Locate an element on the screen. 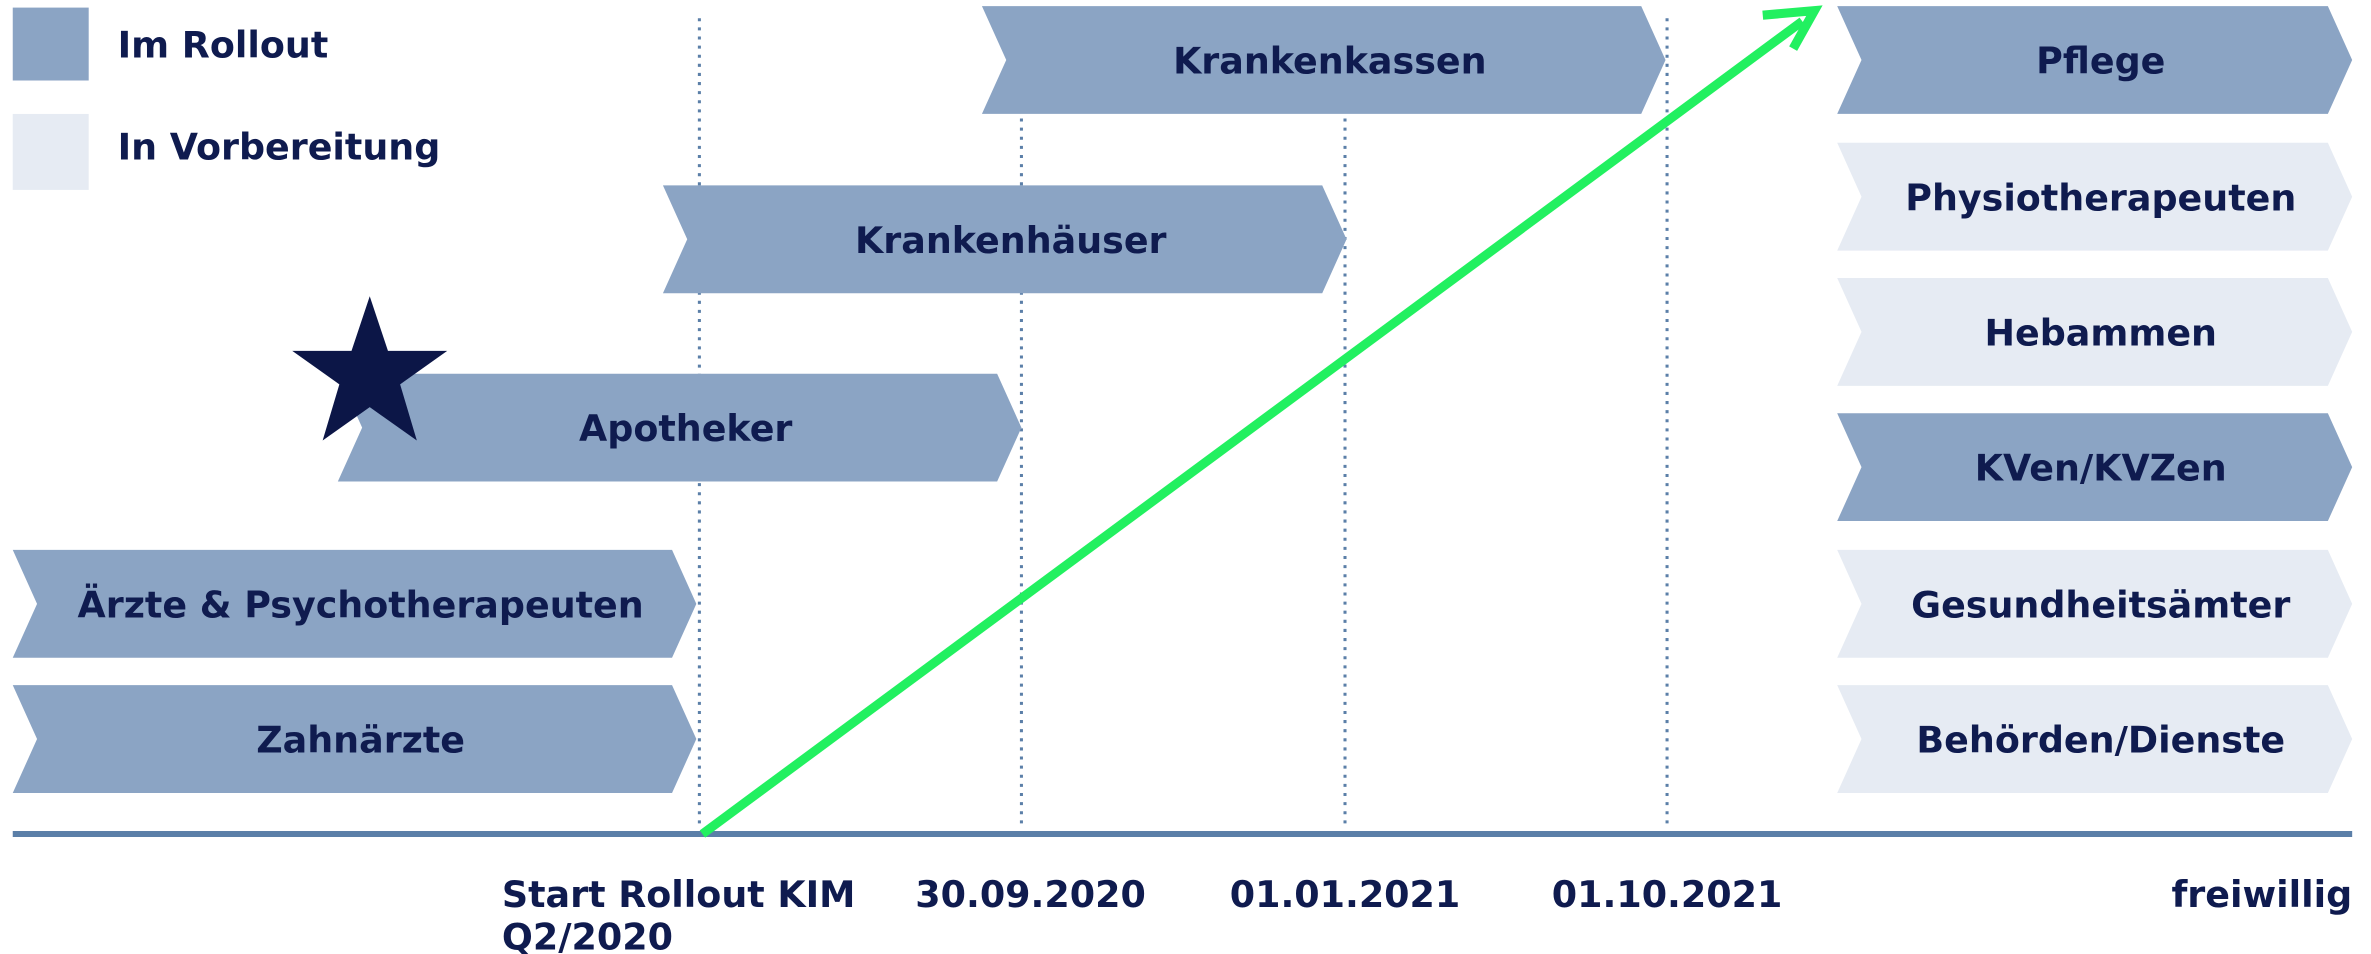 The image size is (2371, 954). chevron-label: Behörden/Dienste is located at coordinates (2100, 740).